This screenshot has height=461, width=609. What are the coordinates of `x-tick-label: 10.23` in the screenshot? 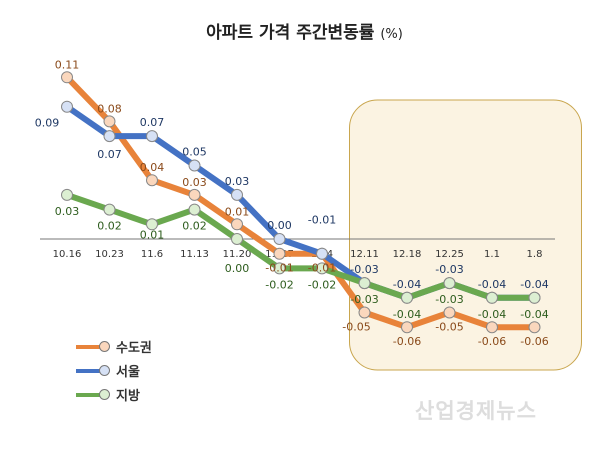 It's located at (109, 254).